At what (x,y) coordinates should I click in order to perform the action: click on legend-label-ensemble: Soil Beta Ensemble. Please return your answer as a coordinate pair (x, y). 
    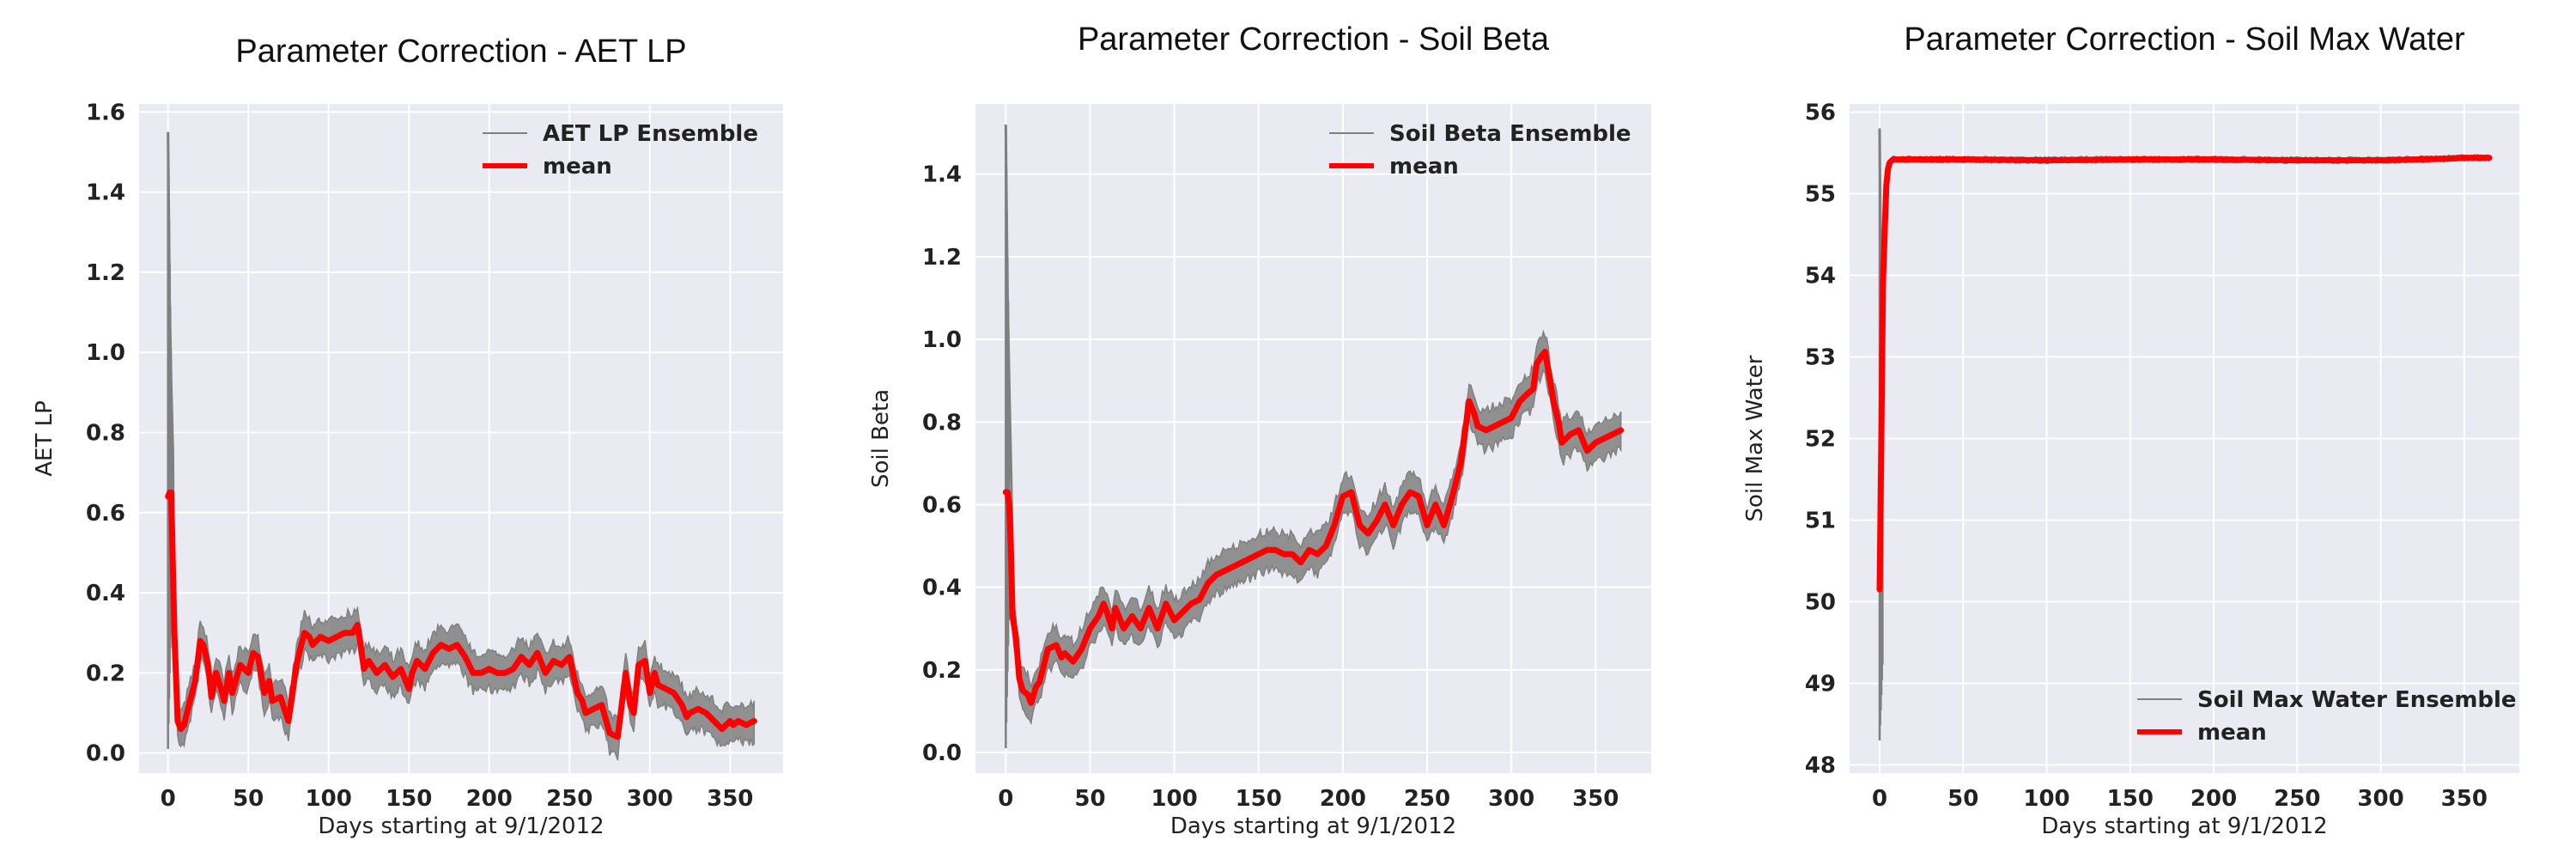
    Looking at the image, I should click on (1510, 134).